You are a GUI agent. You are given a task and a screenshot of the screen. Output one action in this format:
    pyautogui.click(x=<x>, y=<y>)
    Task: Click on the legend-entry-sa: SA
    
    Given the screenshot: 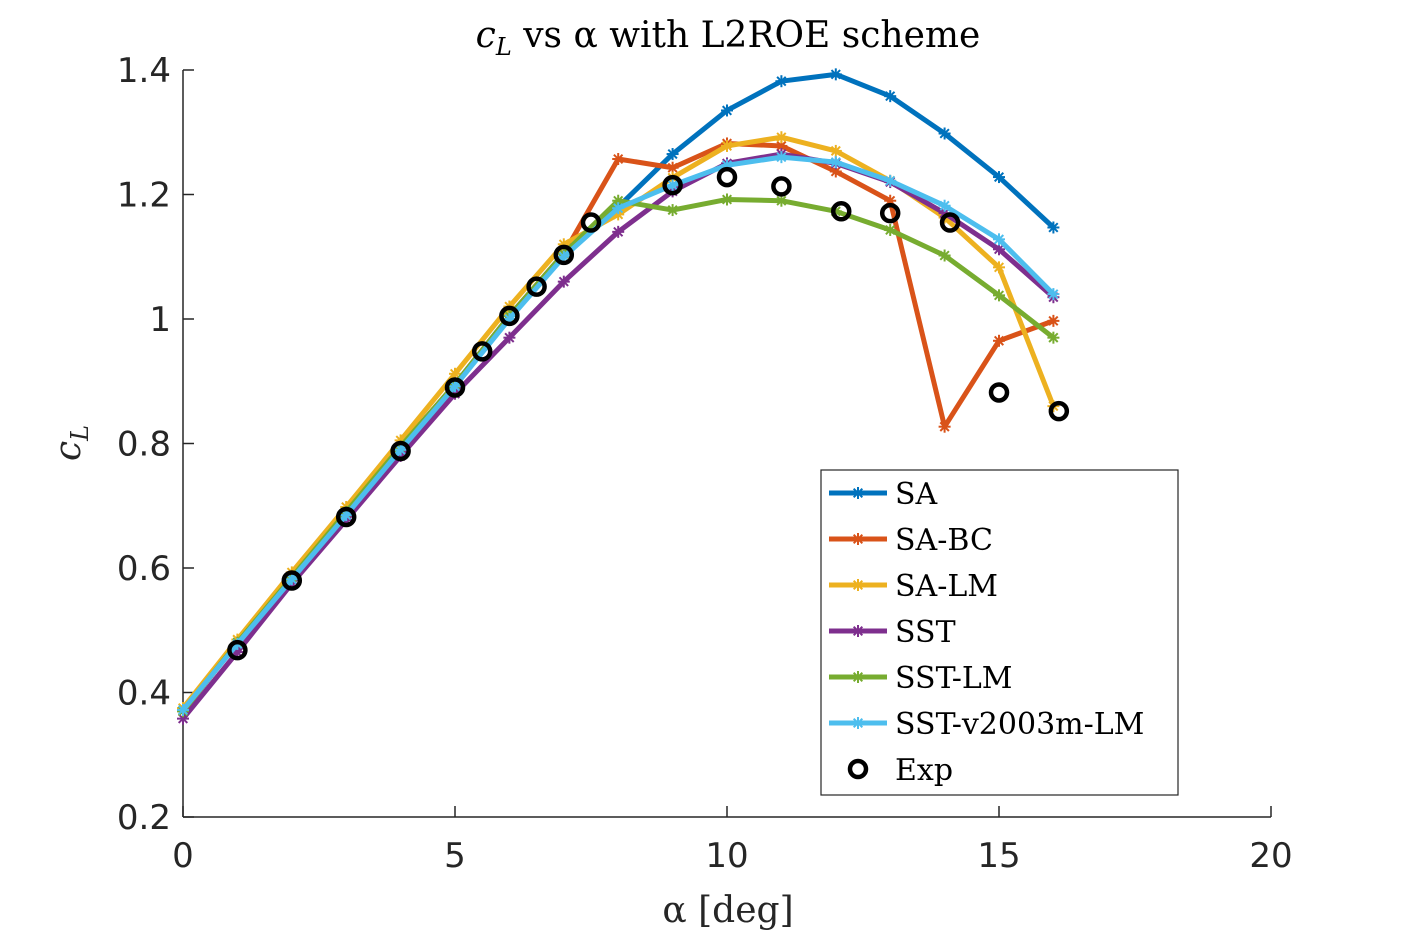 What is the action you would take?
    pyautogui.click(x=883, y=494)
    